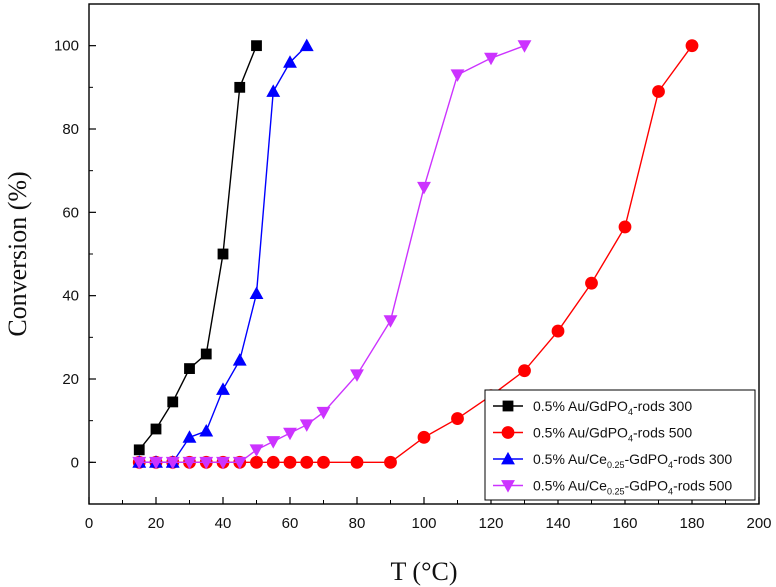  Describe the element at coordinates (290, 523) in the screenshot. I see `x-tick-label-3: 60` at that location.